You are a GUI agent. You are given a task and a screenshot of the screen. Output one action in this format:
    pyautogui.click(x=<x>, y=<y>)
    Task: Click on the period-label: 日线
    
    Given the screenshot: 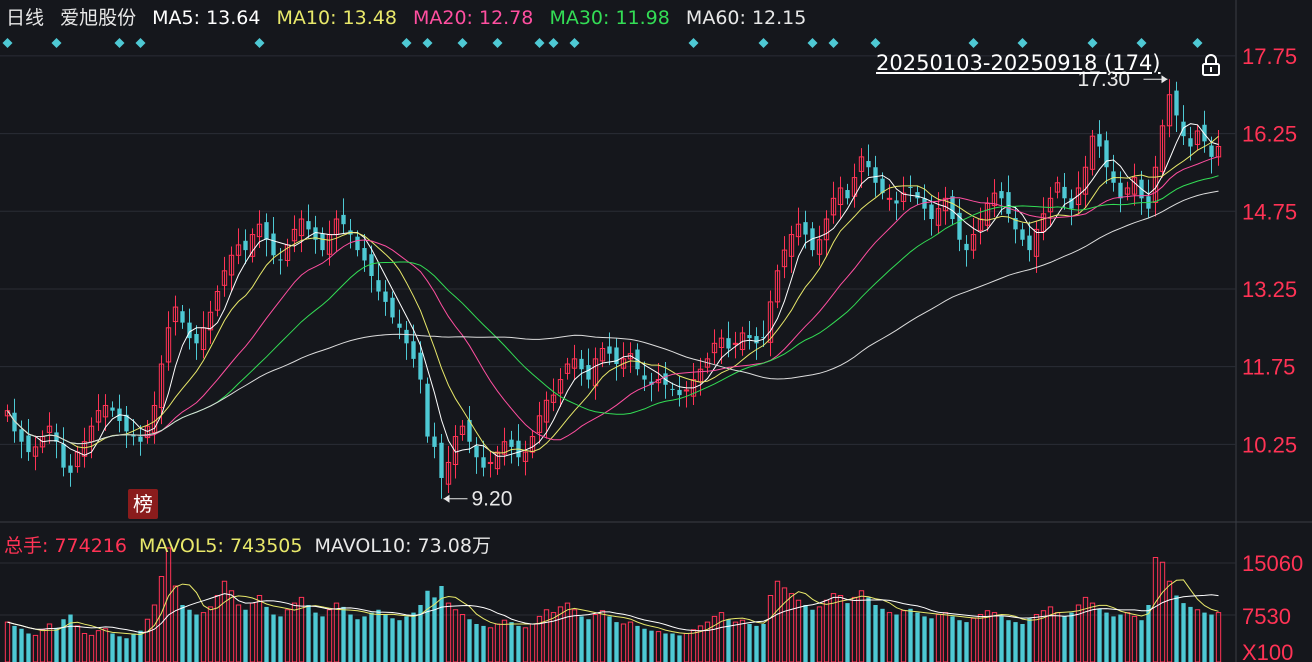 What is the action you would take?
    pyautogui.click(x=25, y=18)
    